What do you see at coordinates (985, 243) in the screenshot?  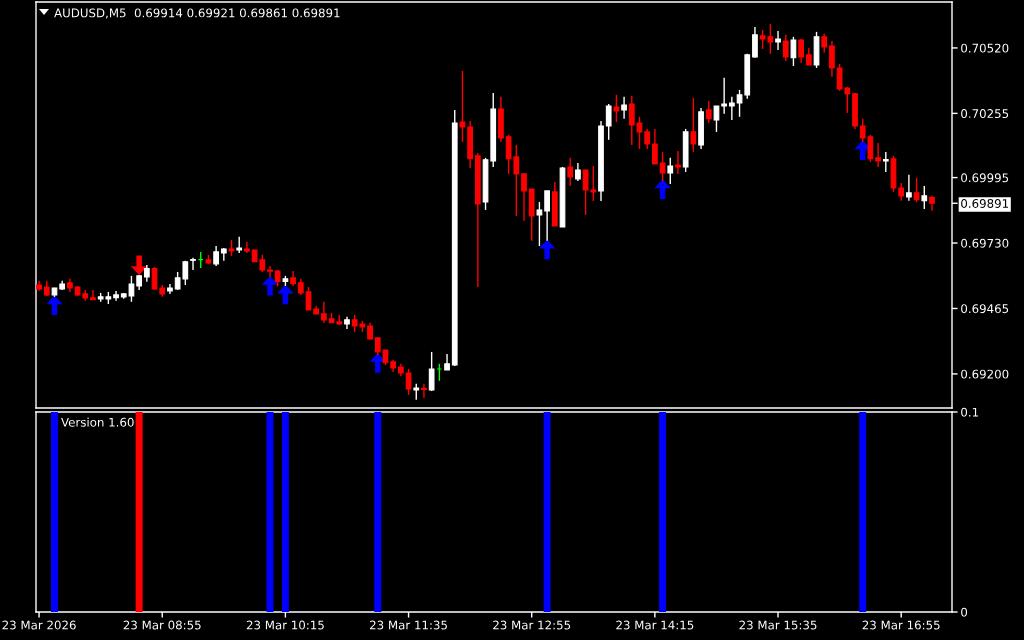 I see `y-tick-label: 0.69730` at bounding box center [985, 243].